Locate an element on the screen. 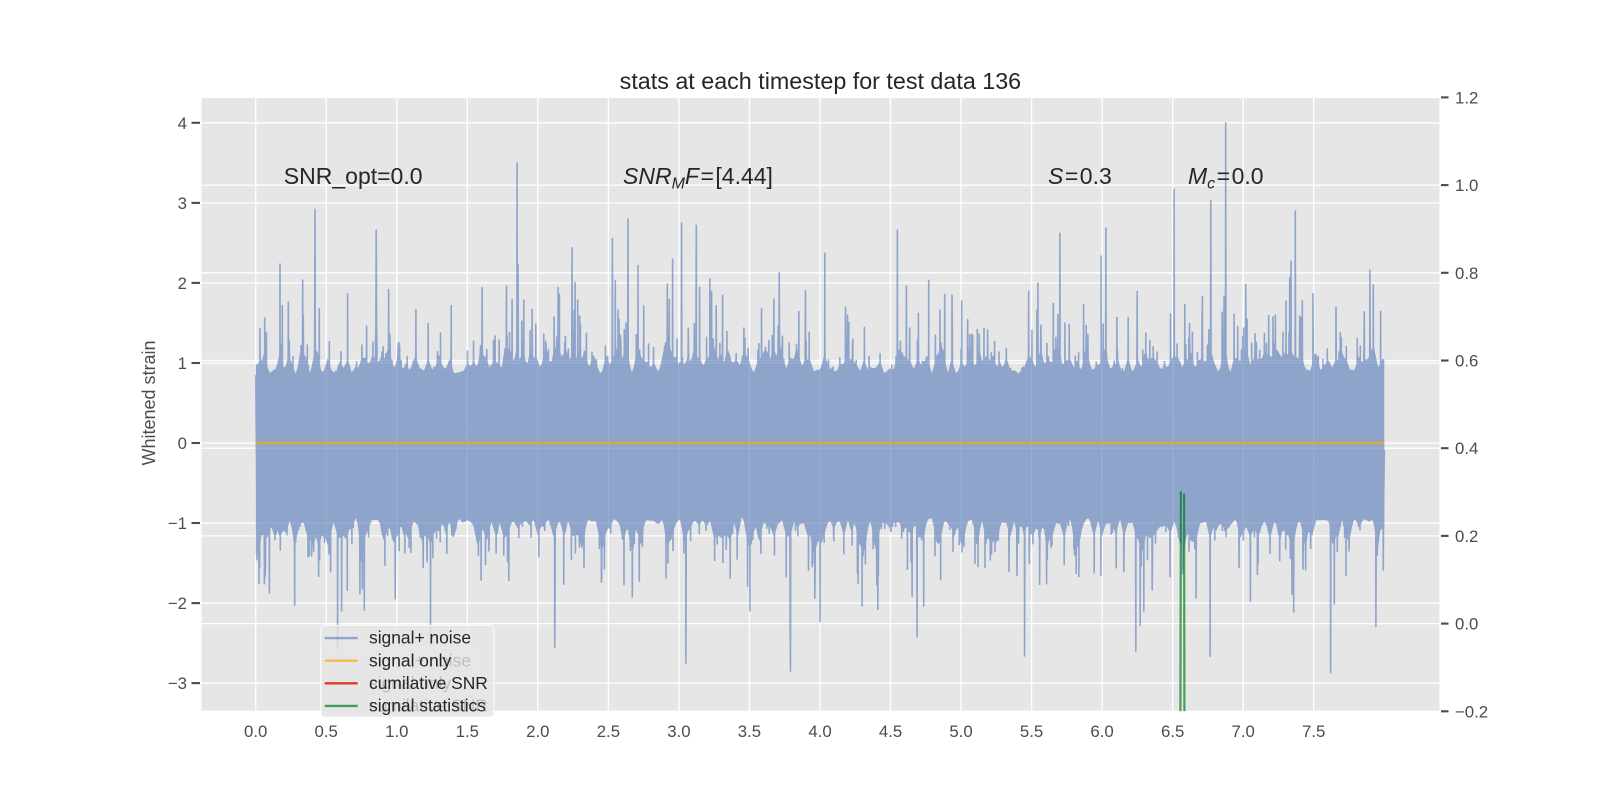 This screenshot has width=1600, height=800. svg-text: 0.8 is located at coordinates (1466, 273).